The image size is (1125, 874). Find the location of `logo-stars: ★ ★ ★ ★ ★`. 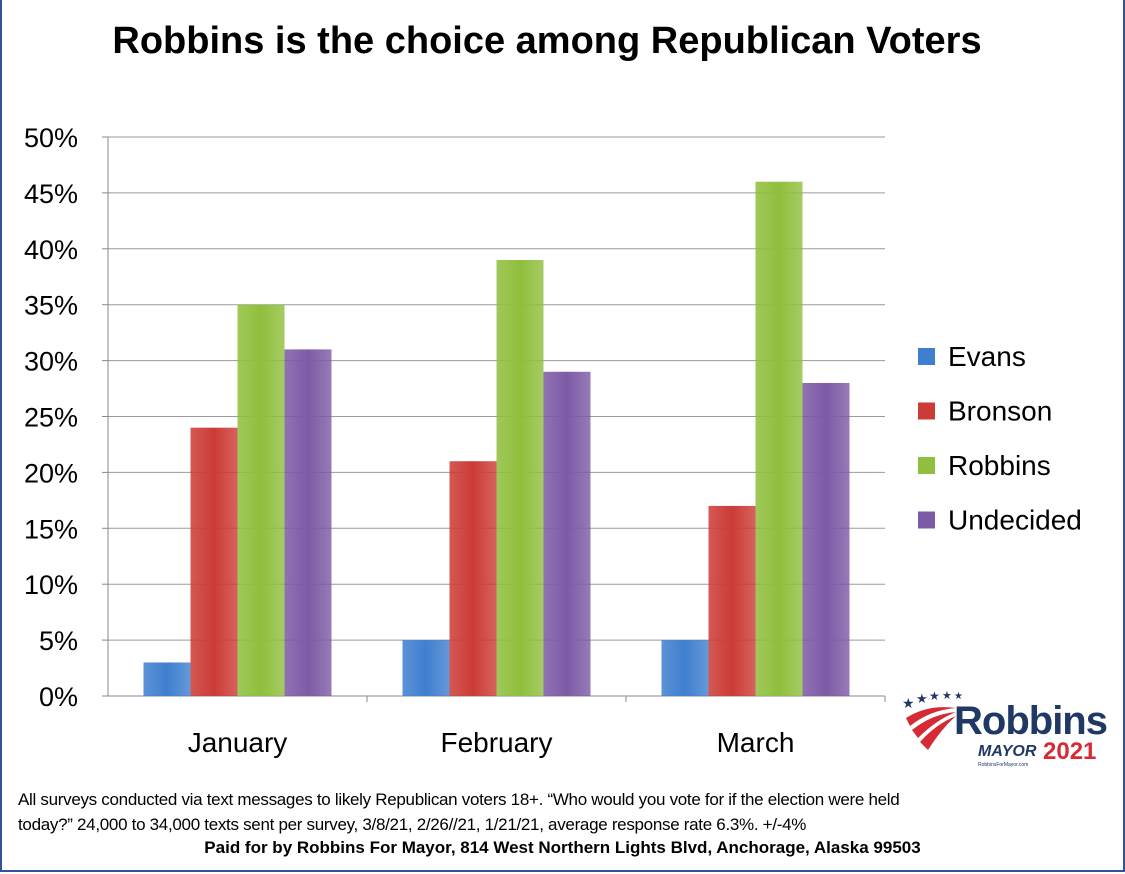

logo-stars: ★ ★ ★ ★ ★ is located at coordinates (932, 700).